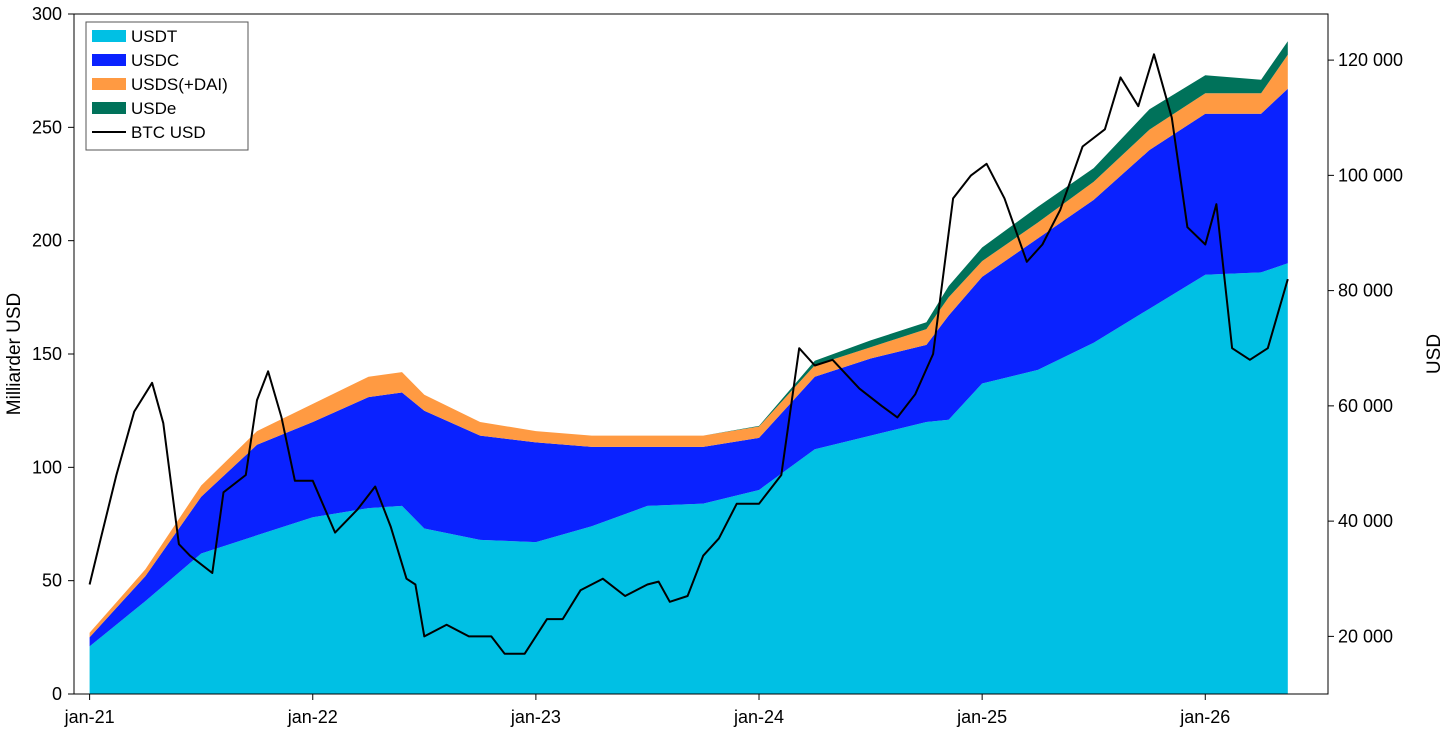 The image size is (1445, 737). What do you see at coordinates (1370, 60) in the screenshot?
I see `right-tick-label: 120 000` at bounding box center [1370, 60].